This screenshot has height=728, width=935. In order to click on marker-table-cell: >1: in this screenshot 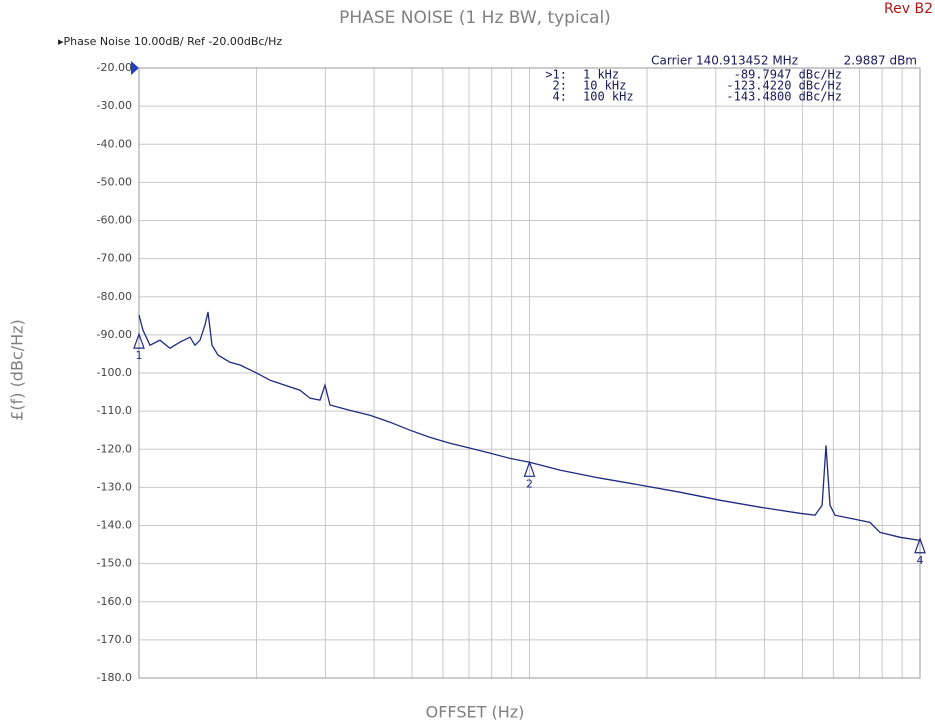, I will do `click(556, 75)`.